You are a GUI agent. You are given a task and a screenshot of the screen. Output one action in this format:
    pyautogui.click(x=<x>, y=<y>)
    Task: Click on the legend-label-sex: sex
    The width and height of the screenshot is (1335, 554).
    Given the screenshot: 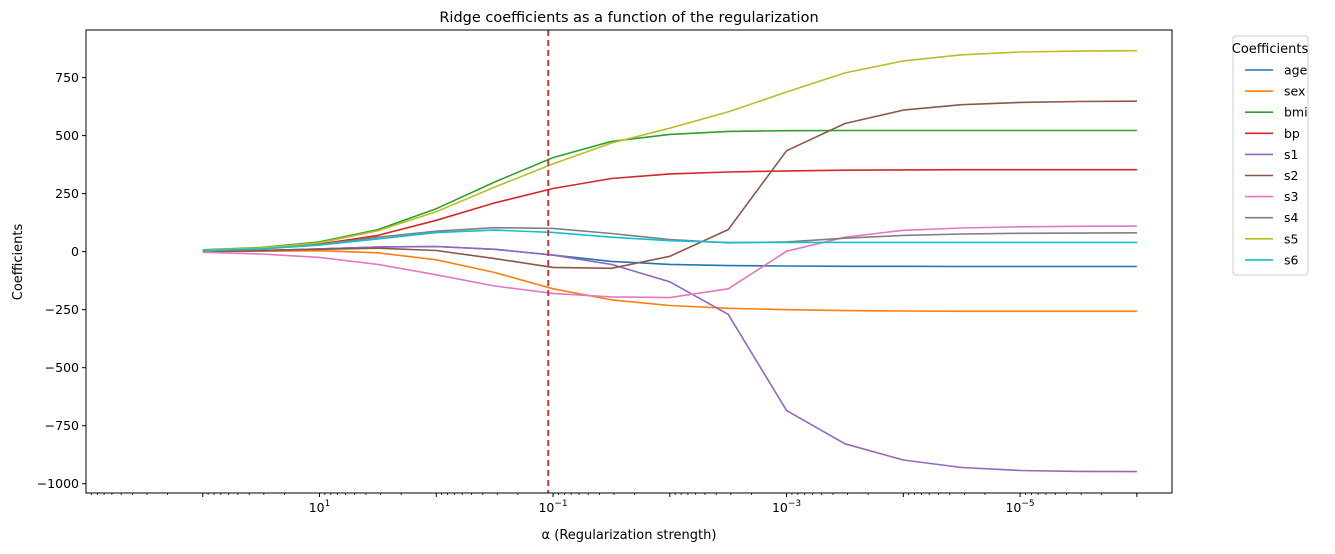 What is the action you would take?
    pyautogui.click(x=1294, y=91)
    